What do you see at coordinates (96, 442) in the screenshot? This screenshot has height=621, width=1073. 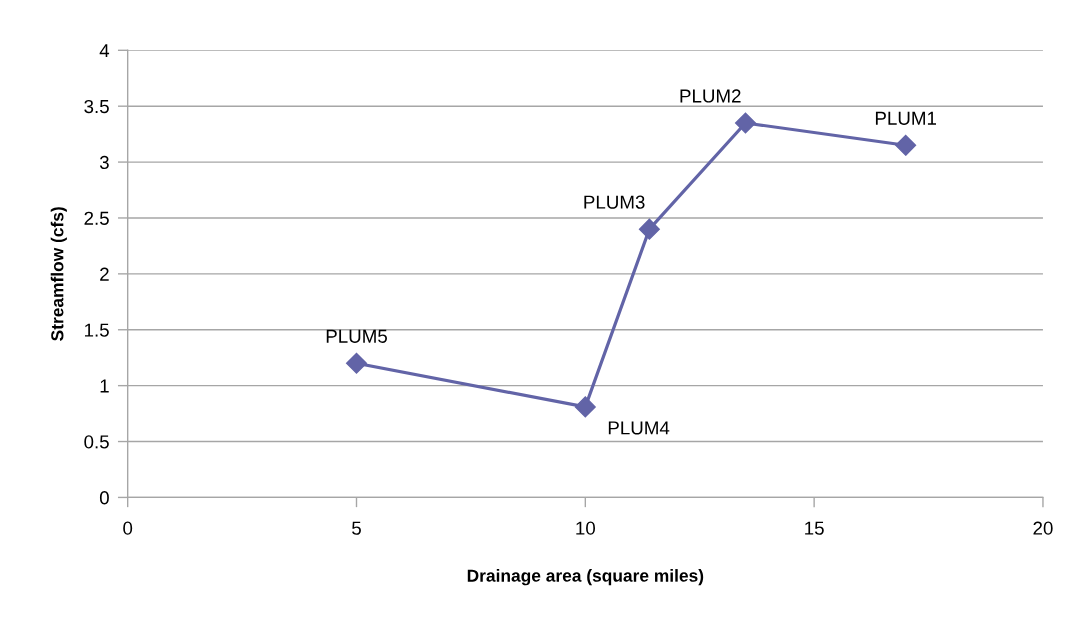 I see `y-tick-label: 0.5` at bounding box center [96, 442].